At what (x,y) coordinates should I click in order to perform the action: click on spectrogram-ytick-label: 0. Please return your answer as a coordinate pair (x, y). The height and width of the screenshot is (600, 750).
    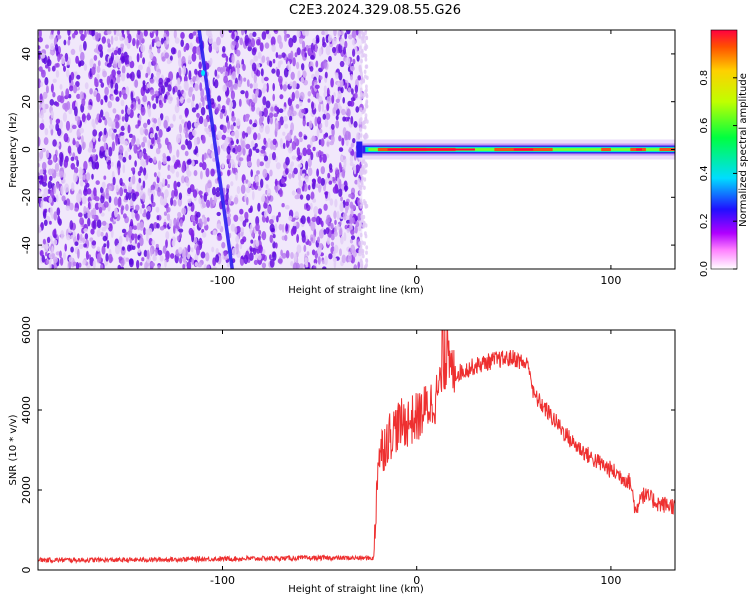
    Looking at the image, I should click on (26, 149).